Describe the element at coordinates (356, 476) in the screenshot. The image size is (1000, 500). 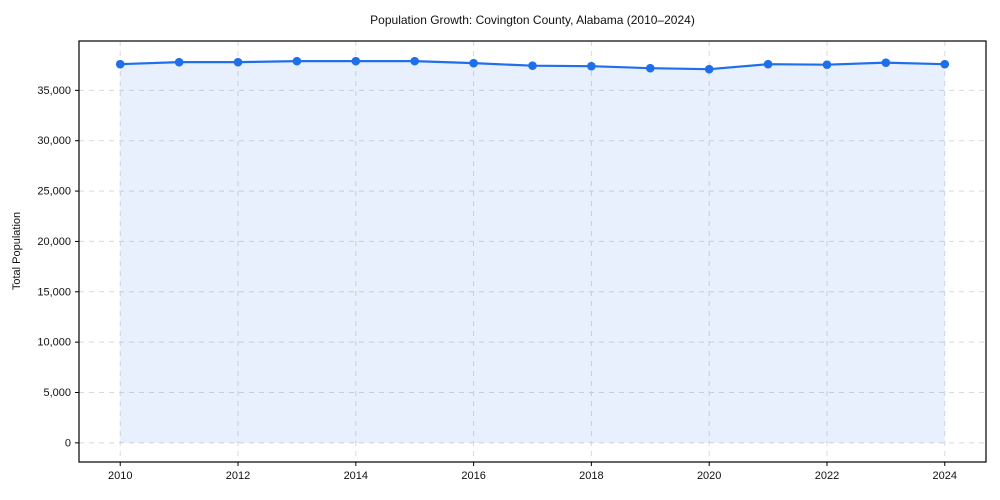
I see `x-tick-label: 2014` at that location.